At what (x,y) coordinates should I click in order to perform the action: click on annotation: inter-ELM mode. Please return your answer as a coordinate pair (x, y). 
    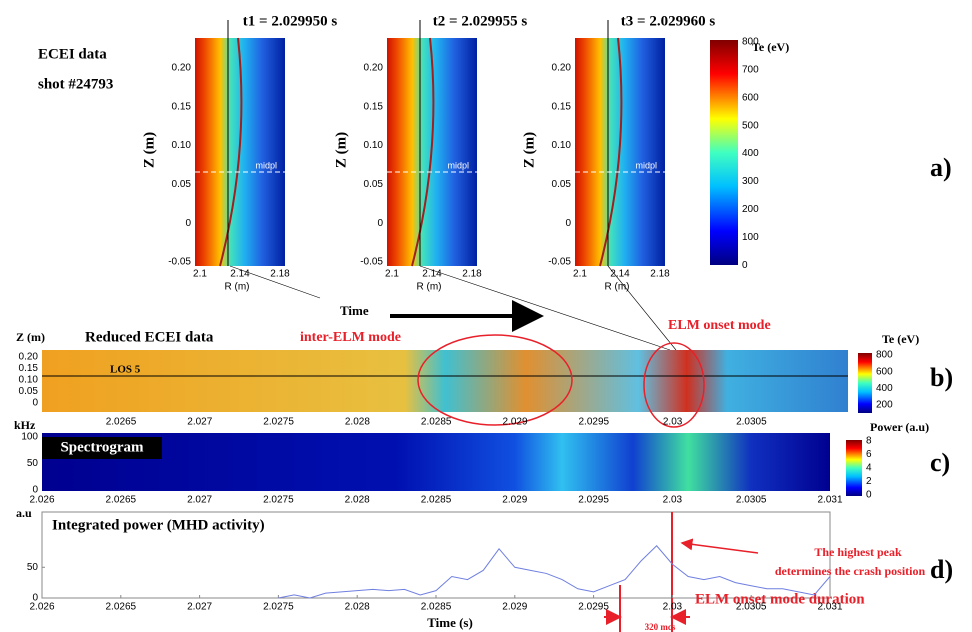
    Looking at the image, I should click on (350, 337).